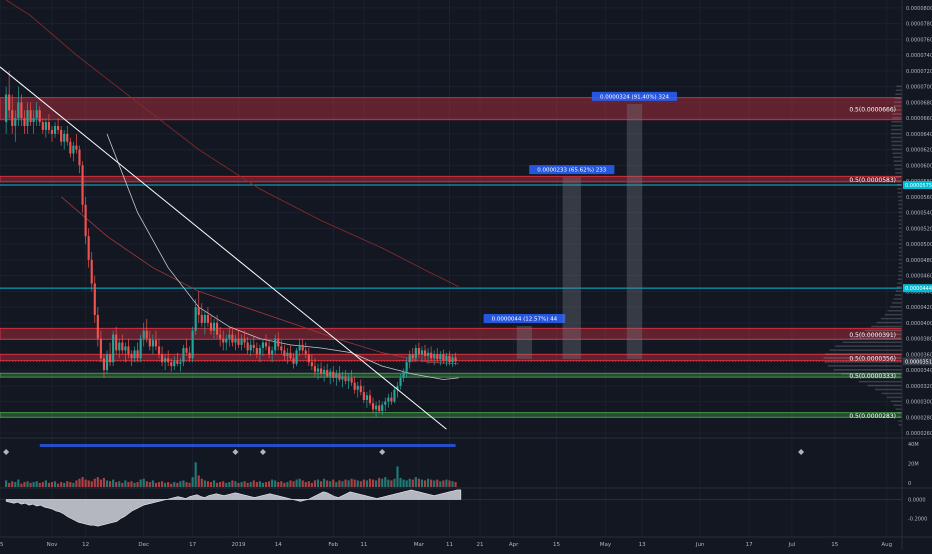 Image resolution: width=932 pixels, height=554 pixels. What do you see at coordinates (919, 40) in the screenshot?
I see `price-tick-label: 0.0000760` at bounding box center [919, 40].